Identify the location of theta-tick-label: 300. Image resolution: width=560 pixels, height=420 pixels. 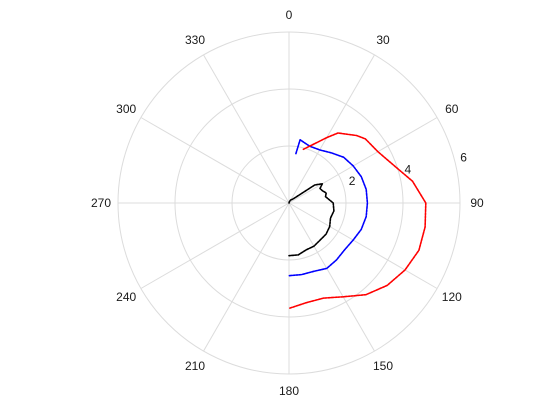
(126, 109).